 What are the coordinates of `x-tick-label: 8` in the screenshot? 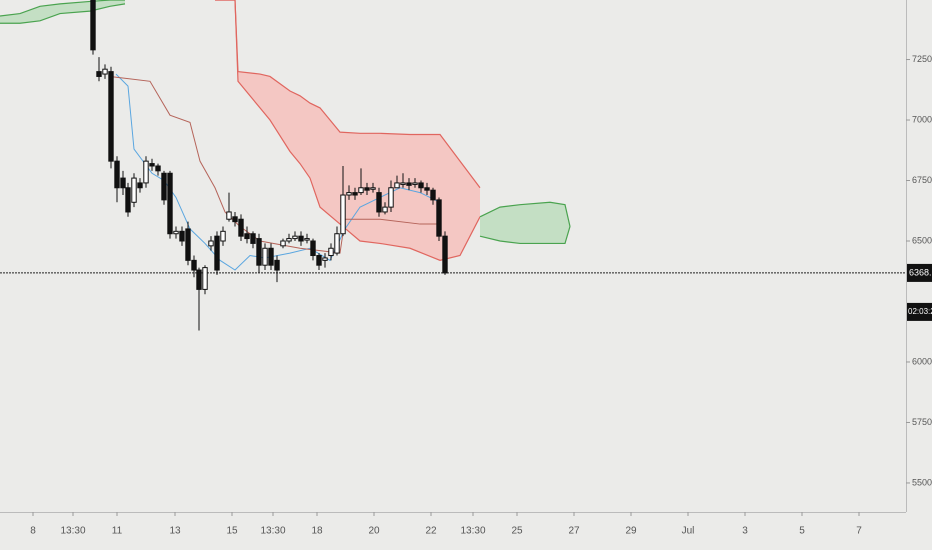 It's located at (33, 531).